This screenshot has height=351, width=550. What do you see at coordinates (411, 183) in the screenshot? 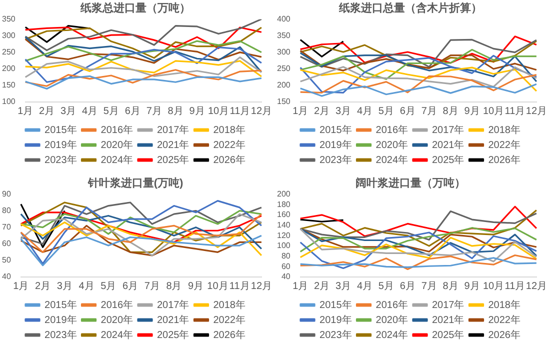
I see `chart-title: 阔叶浆进口量（万吨）` at bounding box center [411, 183].